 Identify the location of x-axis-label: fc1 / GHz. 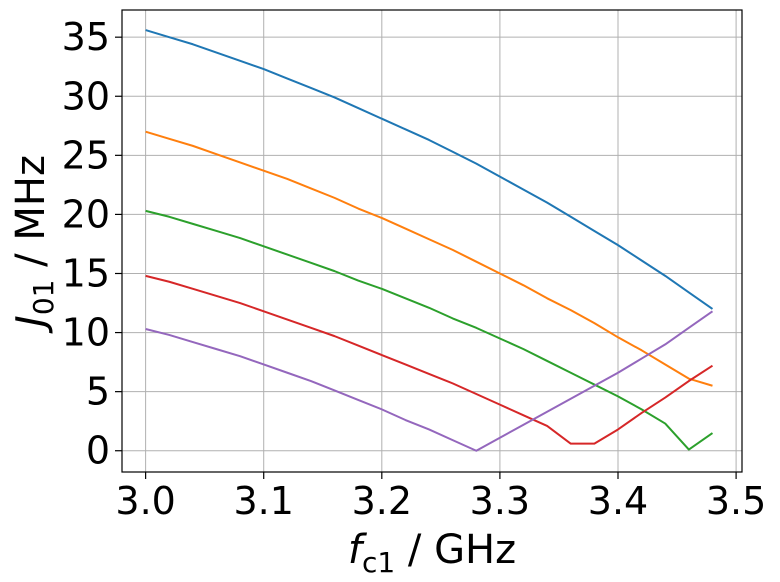
(432, 553).